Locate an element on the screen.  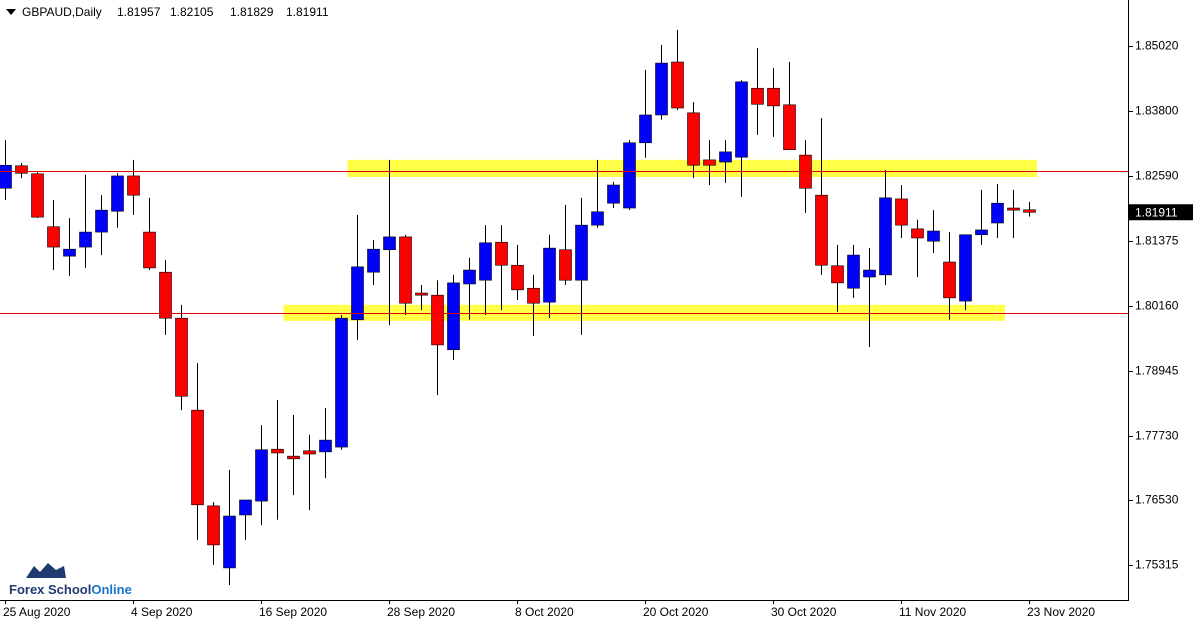
x-tick-label: 25 Aug 2020 is located at coordinates (37, 612).